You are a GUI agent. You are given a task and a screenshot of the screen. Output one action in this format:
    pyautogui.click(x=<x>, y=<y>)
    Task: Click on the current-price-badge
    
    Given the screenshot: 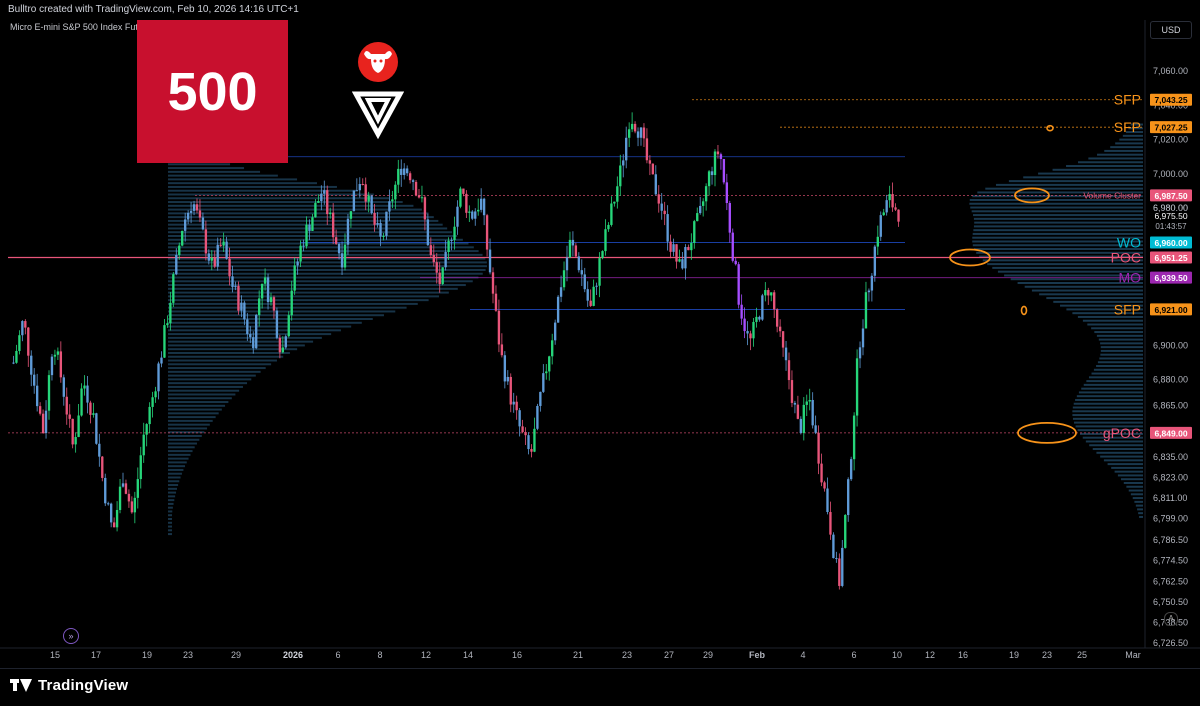 What is the action you would take?
    pyautogui.click(x=1171, y=220)
    